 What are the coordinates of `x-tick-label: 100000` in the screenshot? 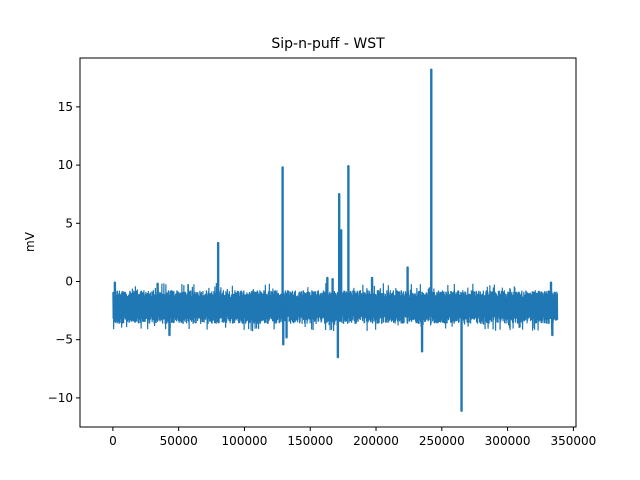 It's located at (245, 441).